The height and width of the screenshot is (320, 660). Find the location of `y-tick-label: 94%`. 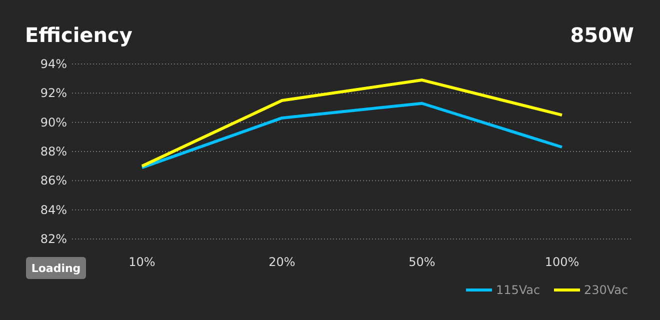

y-tick-label: 94% is located at coordinates (53, 64).